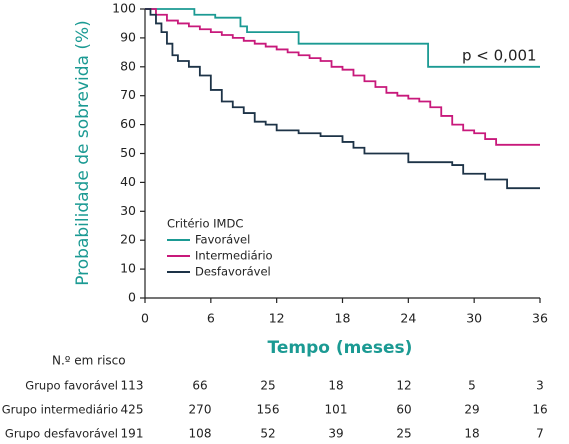  Describe the element at coordinates (340, 348) in the screenshot. I see `x-axis-label: Tempo (meses)` at that location.